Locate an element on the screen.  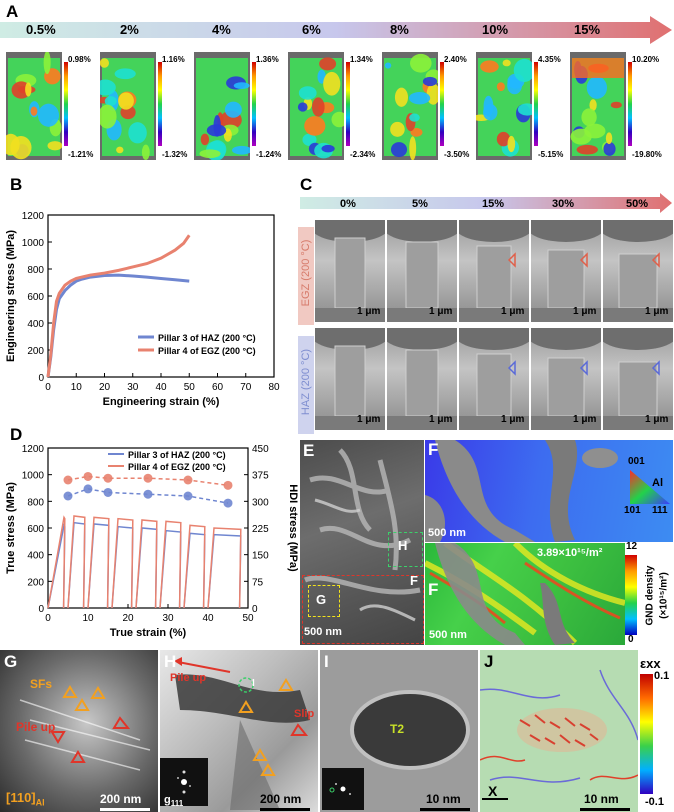
panel-c-label: C is located at coordinates (306, 184).